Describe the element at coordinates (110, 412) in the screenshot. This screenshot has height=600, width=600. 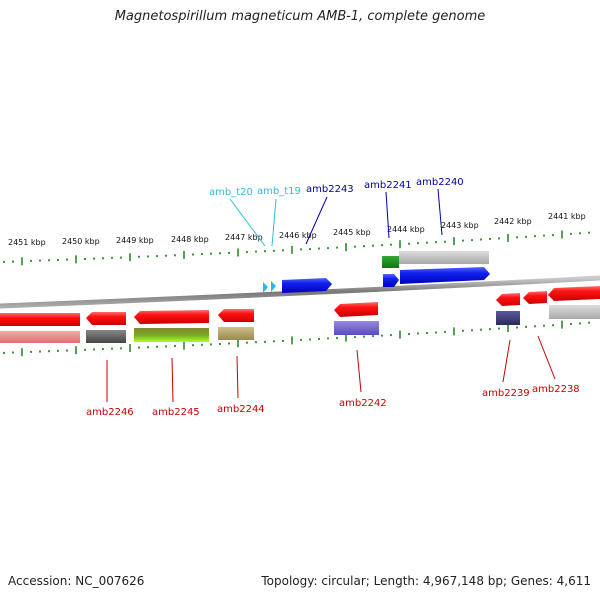
I see `gene-label-amb2246: amb2246` at that location.